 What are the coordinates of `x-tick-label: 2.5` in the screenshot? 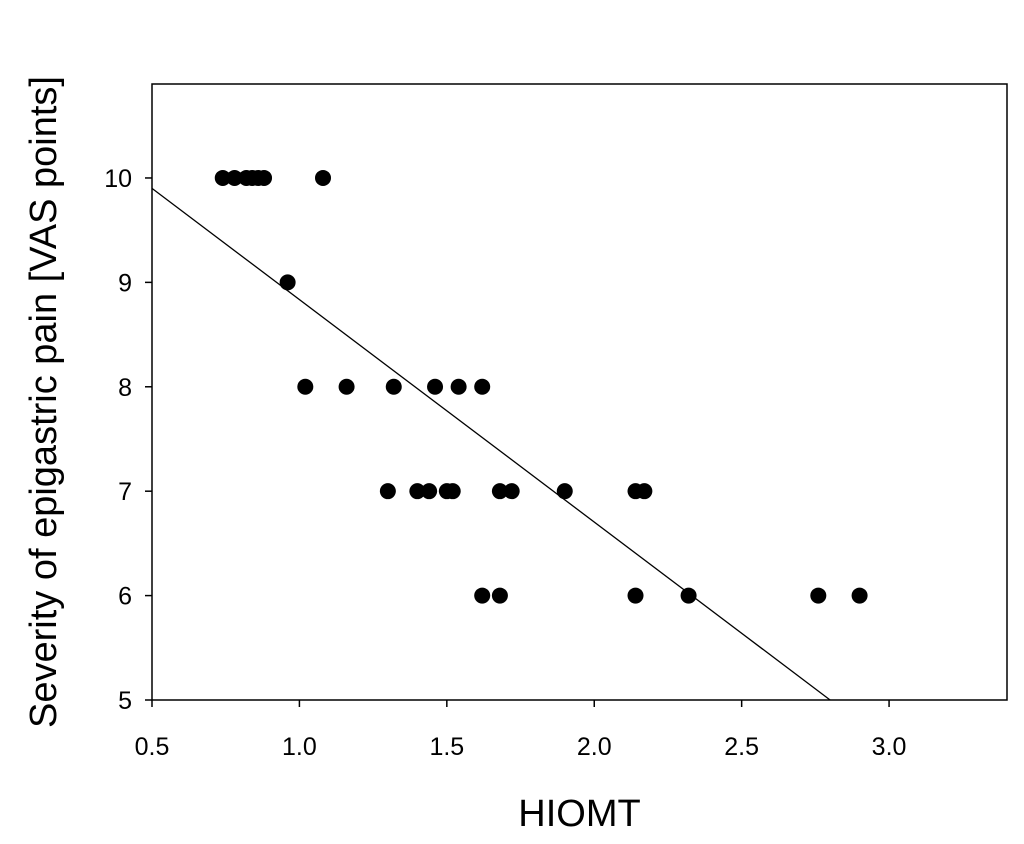 It's located at (741, 747).